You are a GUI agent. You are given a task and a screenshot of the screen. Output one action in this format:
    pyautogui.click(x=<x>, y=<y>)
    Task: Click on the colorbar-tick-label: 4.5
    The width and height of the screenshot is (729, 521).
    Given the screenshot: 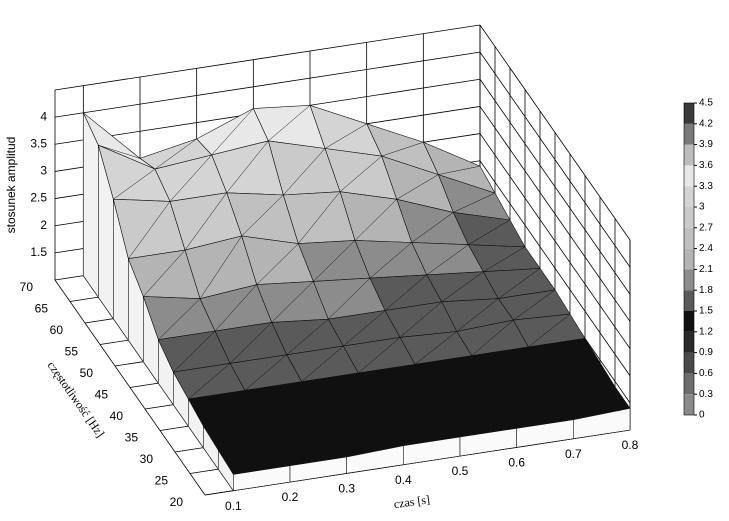 What is the action you would take?
    pyautogui.click(x=706, y=103)
    